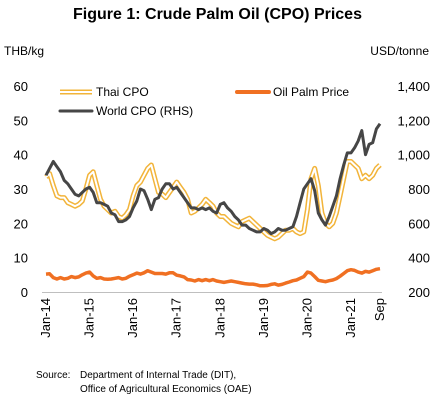 This screenshot has height=404, width=435. Describe the element at coordinates (176, 318) in the screenshot. I see `x-tick-label: Jan-17` at that location.